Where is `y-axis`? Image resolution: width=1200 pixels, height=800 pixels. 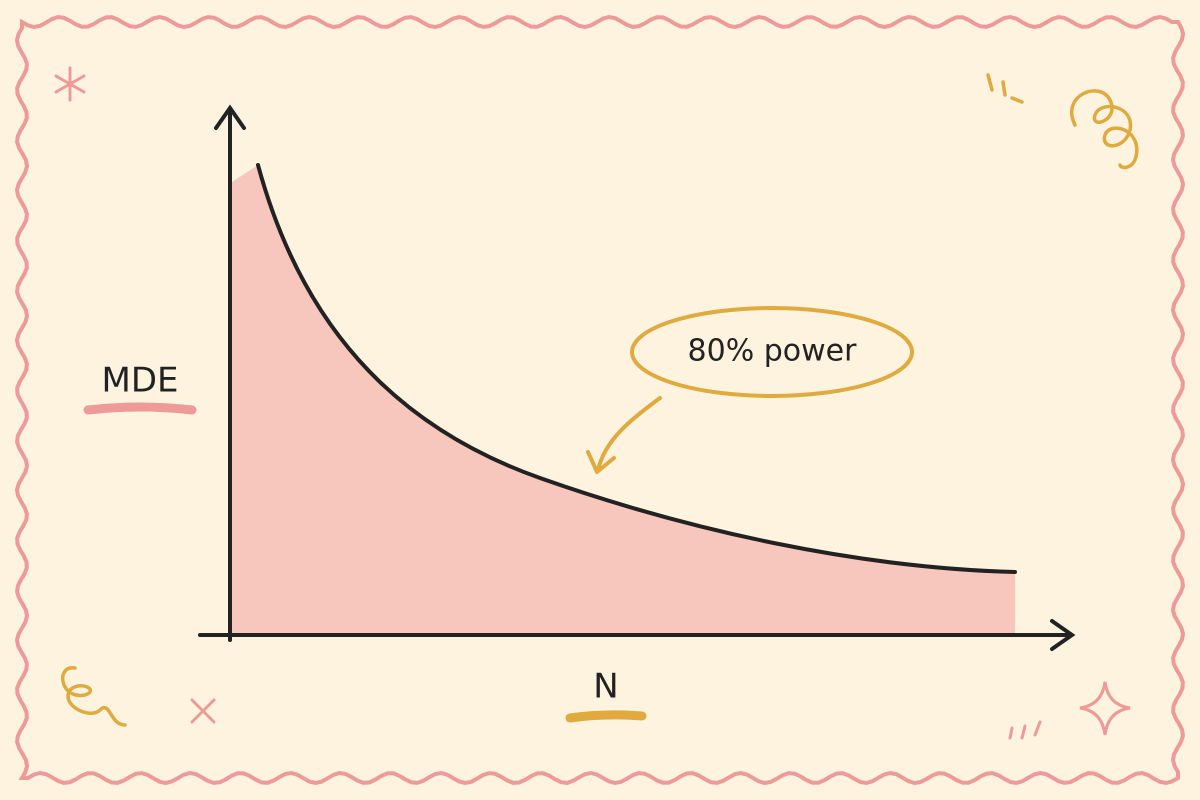 y-axis is located at coordinates (230, 373).